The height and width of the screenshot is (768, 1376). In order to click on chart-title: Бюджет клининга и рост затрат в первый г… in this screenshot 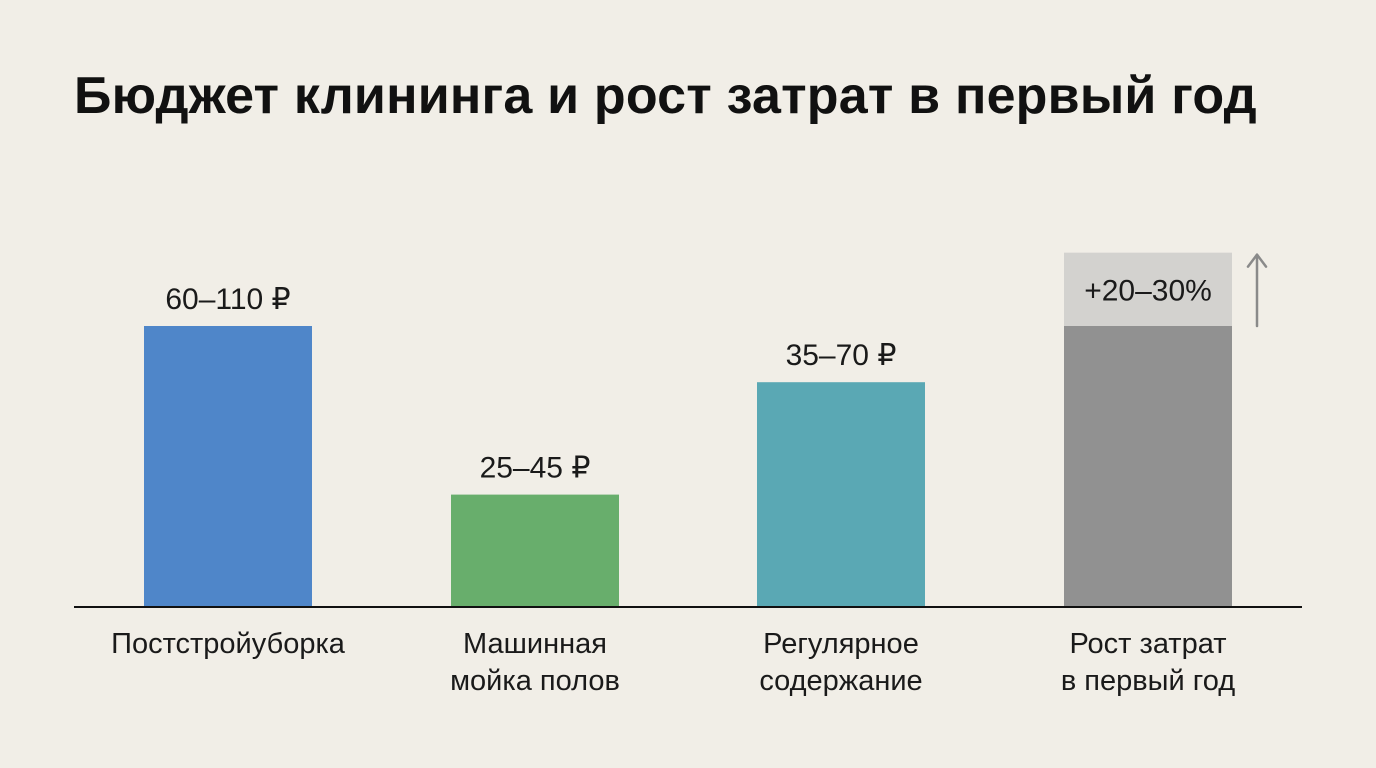, I will do `click(665, 96)`.